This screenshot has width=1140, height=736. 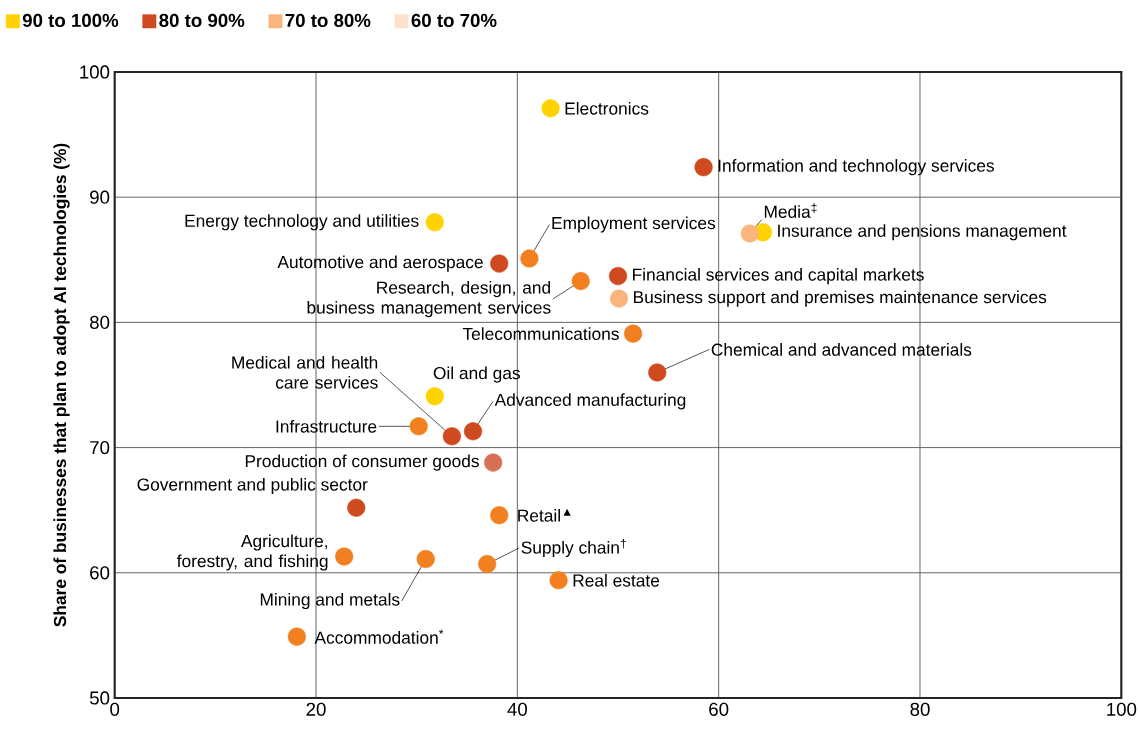 What do you see at coordinates (607, 108) in the screenshot?
I see `annotation: Electronics` at bounding box center [607, 108].